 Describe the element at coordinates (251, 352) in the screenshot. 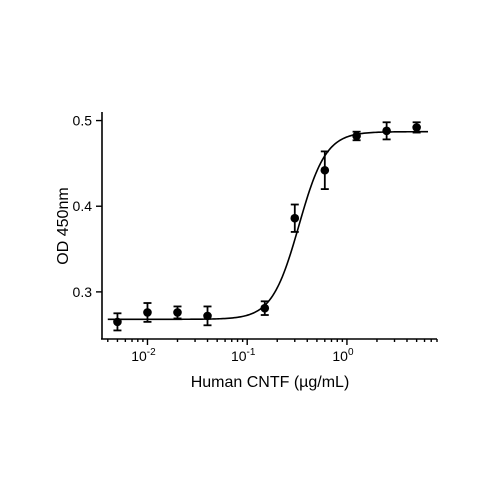

I see `x-tick-label-exponent: -1` at that location.